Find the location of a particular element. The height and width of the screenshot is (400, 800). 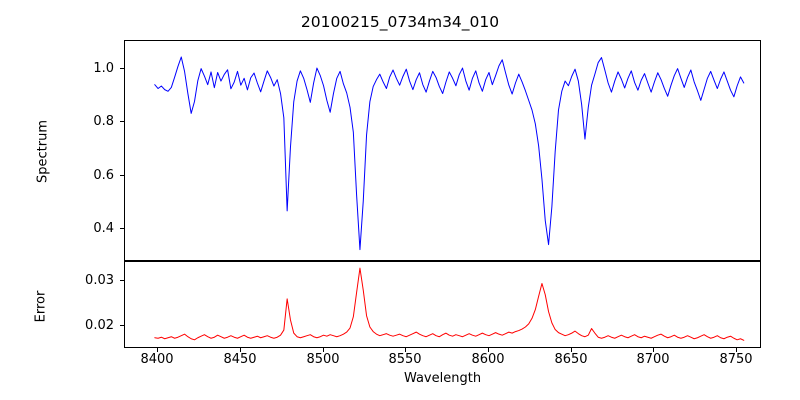

error-ytick-label-2: 0.02 is located at coordinates (99, 325).